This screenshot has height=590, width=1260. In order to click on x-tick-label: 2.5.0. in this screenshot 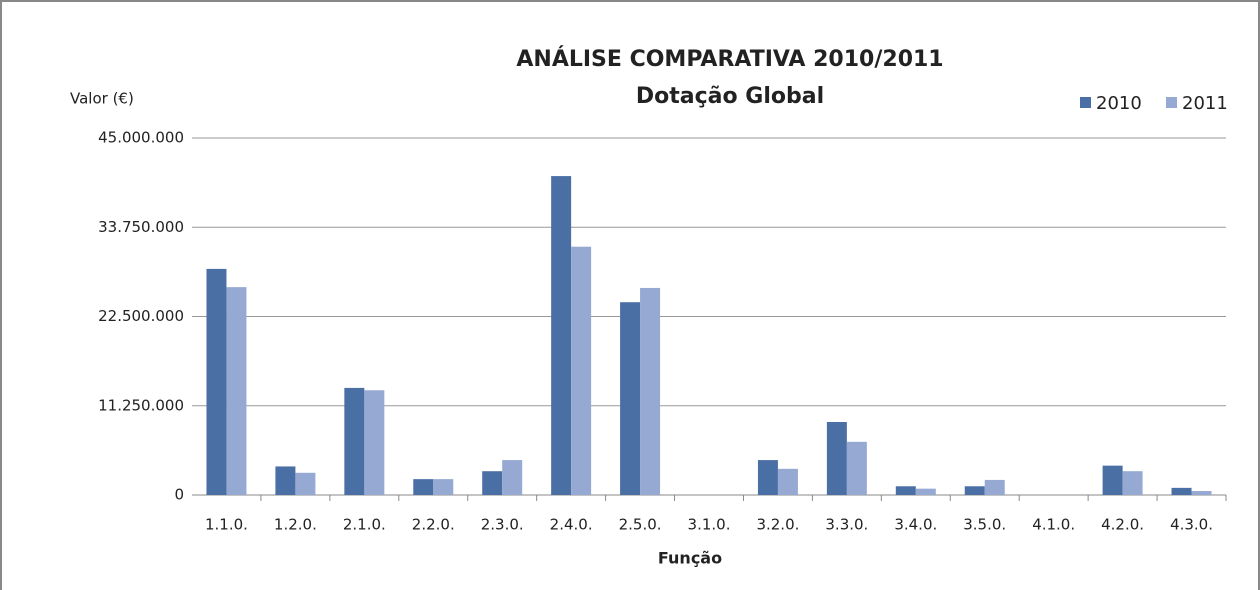, I will do `click(640, 525)`.